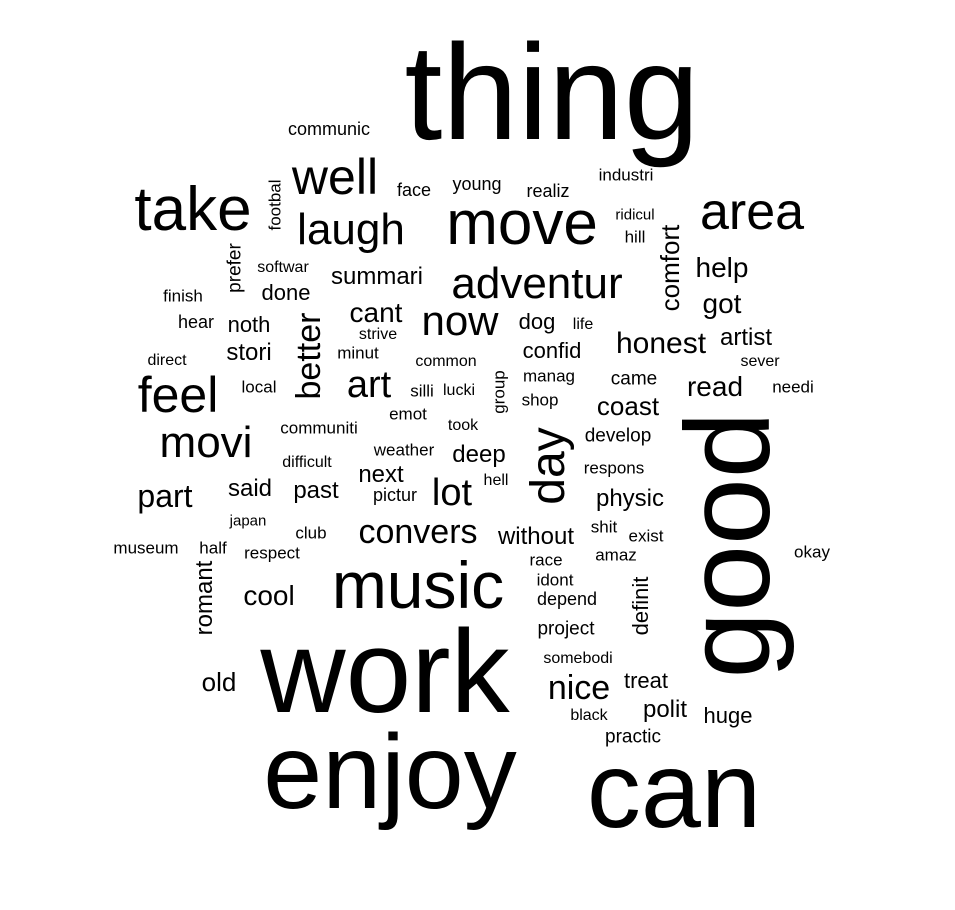 The width and height of the screenshot is (955, 910). I want to click on word-local: local, so click(259, 387).